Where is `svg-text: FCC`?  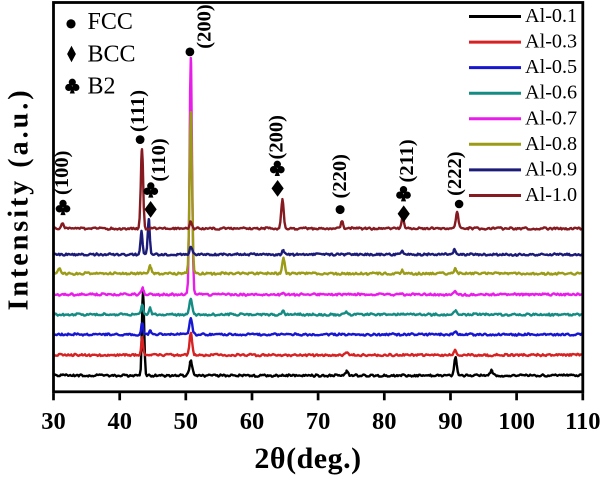
svg-text: FCC is located at coordinates (110, 22).